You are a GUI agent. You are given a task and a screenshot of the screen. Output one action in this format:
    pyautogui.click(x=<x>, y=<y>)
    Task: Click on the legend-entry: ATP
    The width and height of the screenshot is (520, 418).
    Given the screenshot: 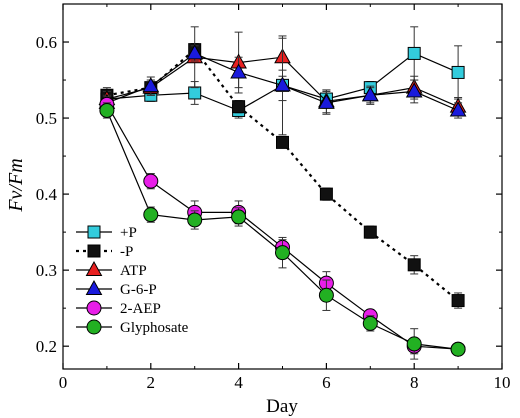 What is the action you would take?
    pyautogui.click(x=111, y=269)
    